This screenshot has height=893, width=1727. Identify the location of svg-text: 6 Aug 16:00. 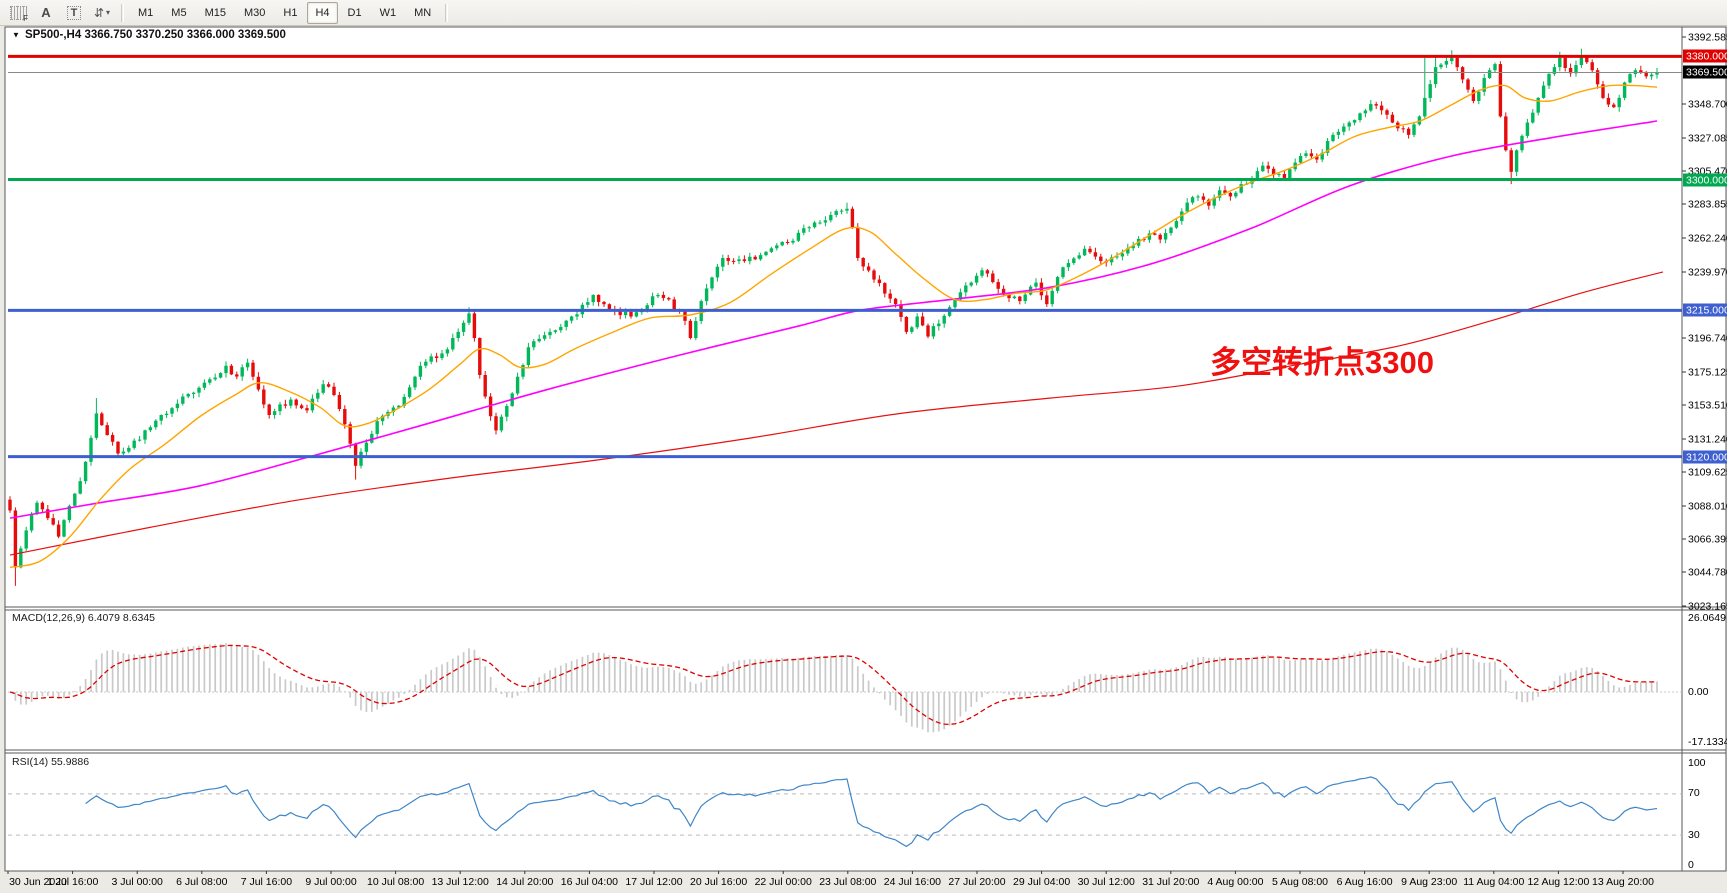
(1365, 882).